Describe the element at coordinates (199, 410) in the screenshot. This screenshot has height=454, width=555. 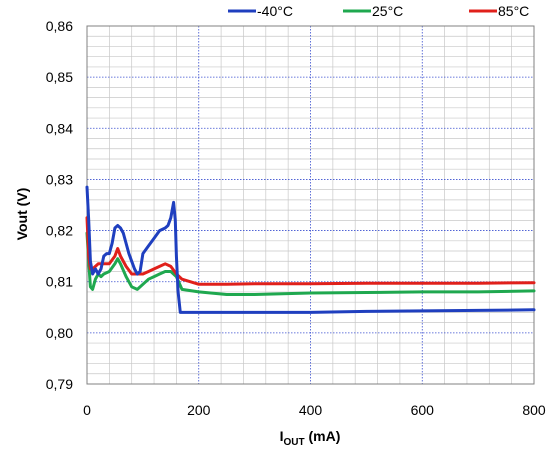
I see `x-tick-label: 200` at that location.